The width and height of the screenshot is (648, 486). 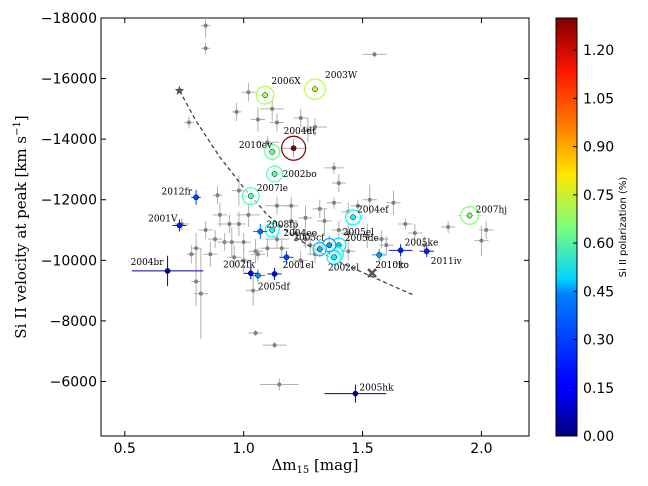 What do you see at coordinates (125, 449) in the screenshot?
I see `x-tick-label: 0.5` at bounding box center [125, 449].